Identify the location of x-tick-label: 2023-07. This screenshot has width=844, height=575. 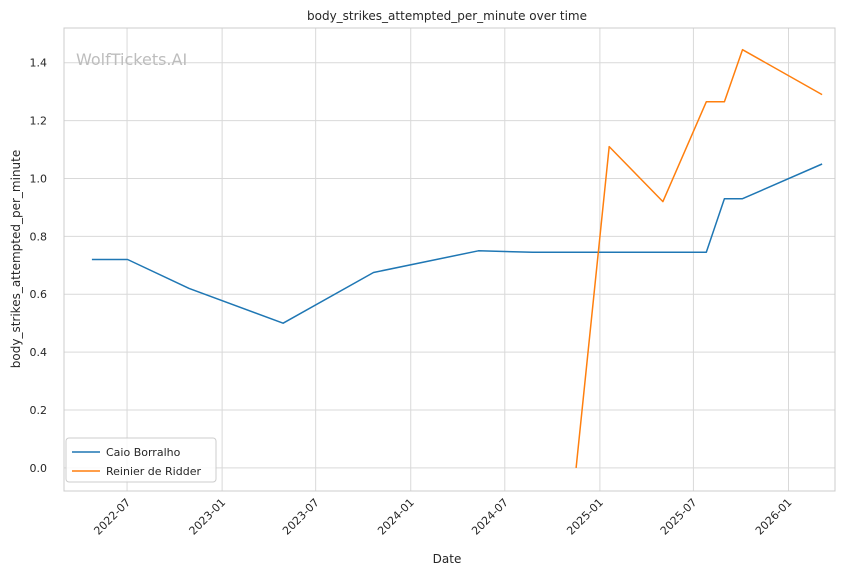
(301, 517).